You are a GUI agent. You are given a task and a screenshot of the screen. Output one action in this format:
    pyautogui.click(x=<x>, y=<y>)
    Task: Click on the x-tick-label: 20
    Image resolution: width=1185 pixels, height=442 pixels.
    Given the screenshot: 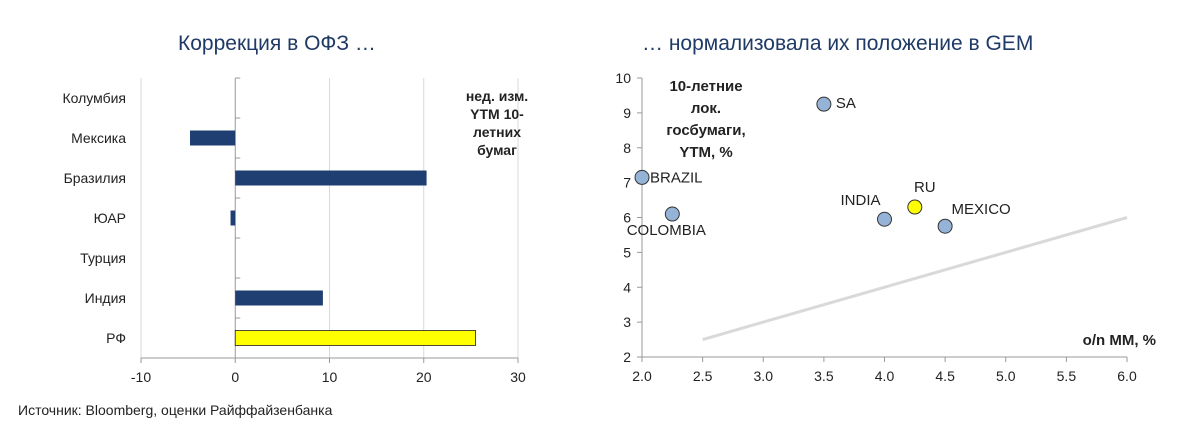 What is the action you would take?
    pyautogui.click(x=424, y=377)
    